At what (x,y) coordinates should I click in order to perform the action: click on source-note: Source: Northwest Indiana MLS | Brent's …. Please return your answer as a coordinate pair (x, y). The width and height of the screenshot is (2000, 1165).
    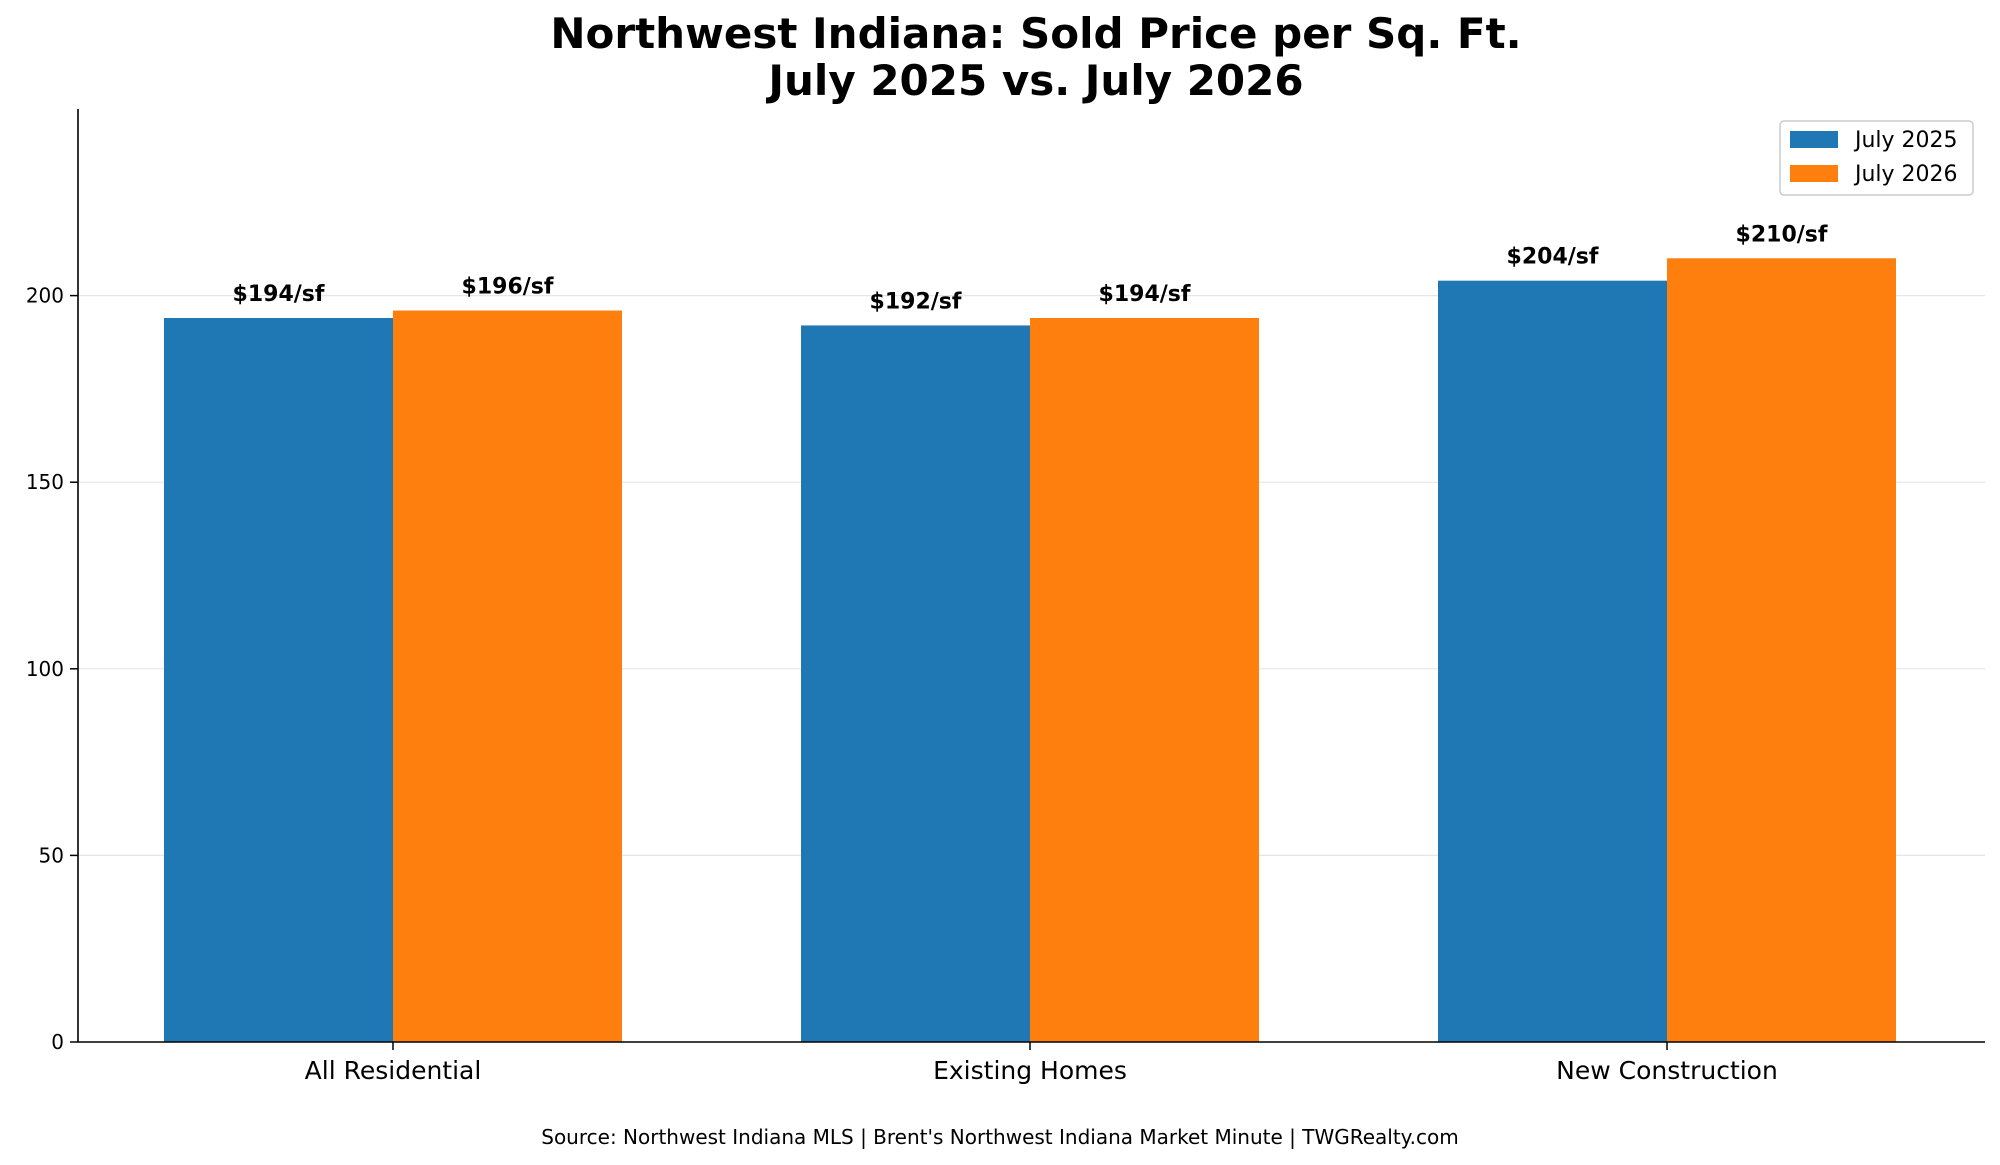
    Looking at the image, I should click on (1000, 1137).